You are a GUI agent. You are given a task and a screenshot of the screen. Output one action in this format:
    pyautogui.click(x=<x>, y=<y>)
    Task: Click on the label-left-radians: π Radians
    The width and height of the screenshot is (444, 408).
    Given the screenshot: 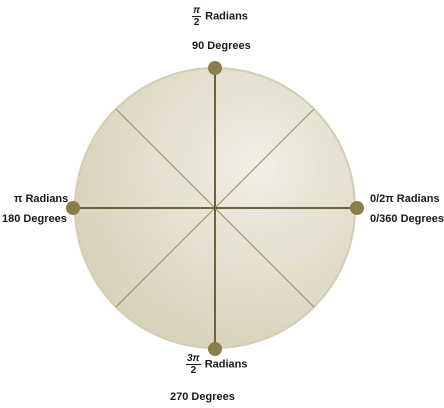 What is the action you would take?
    pyautogui.click(x=41, y=199)
    